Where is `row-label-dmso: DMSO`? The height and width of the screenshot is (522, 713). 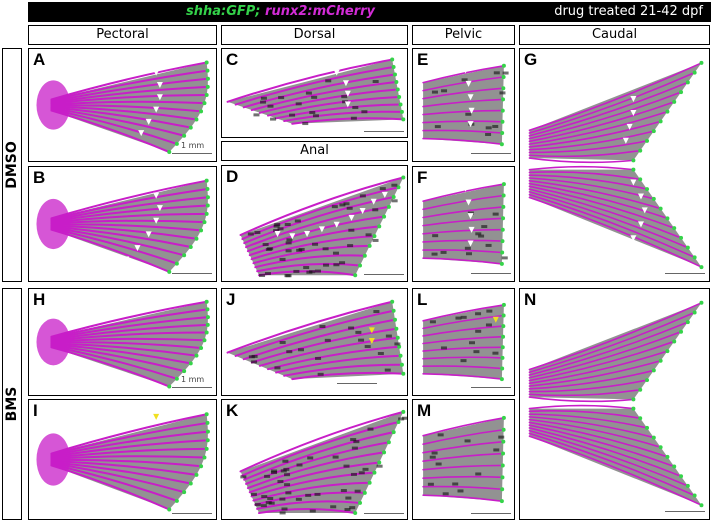 row-label-dmso: DMSO is located at coordinates (12, 165).